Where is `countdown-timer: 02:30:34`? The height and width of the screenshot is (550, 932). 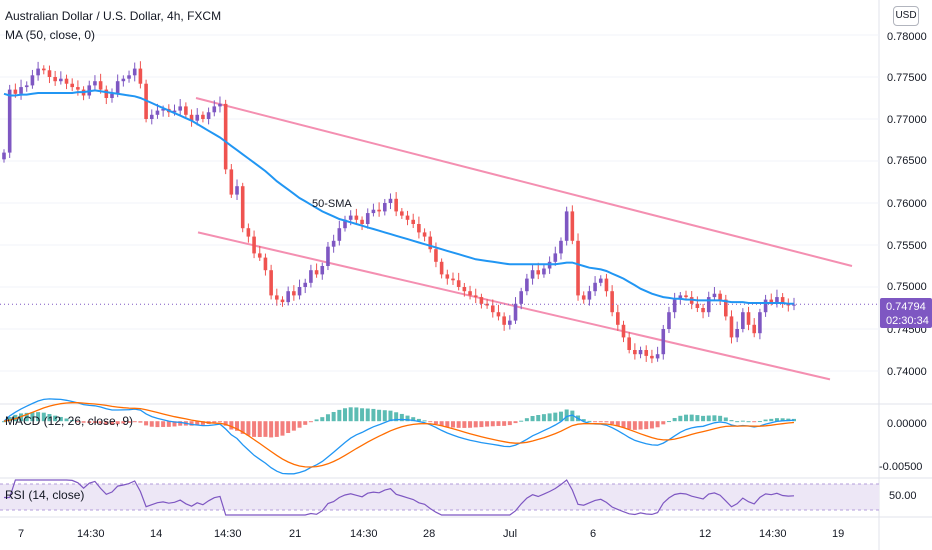 countdown-timer: 02:30:34 is located at coordinates (907, 321).